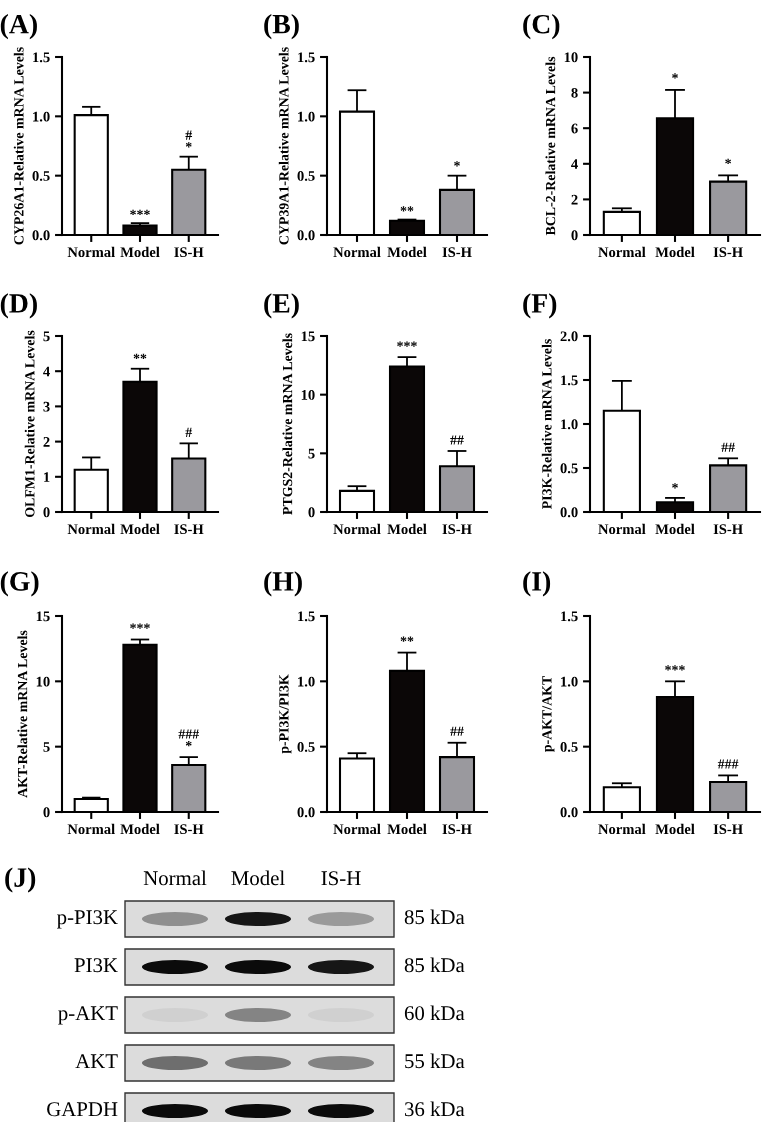 Image resolution: width=767 pixels, height=1122 pixels. Describe the element at coordinates (574, 164) in the screenshot. I see `y-tick-label: 4` at that location.